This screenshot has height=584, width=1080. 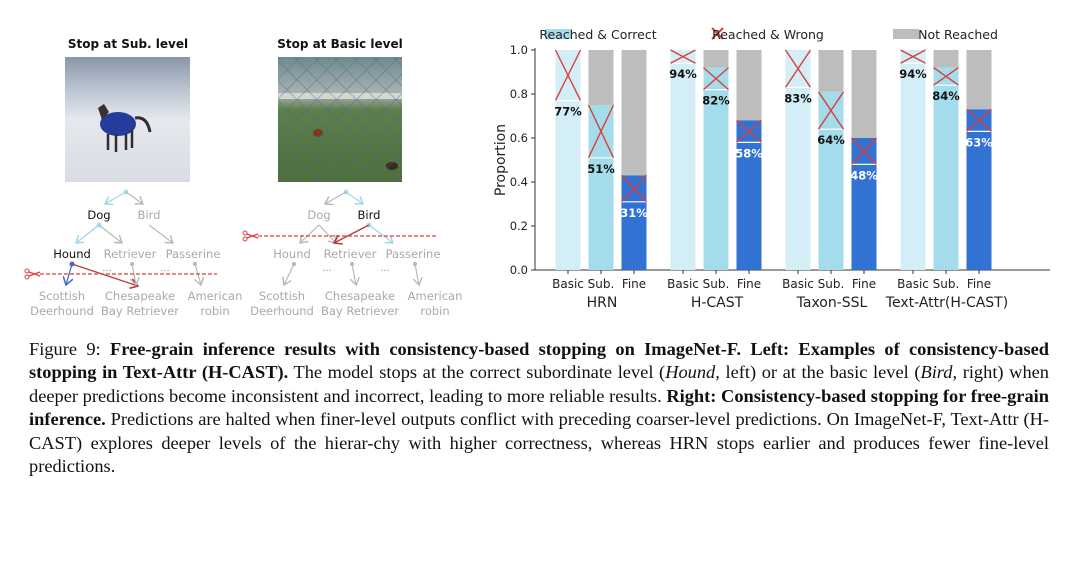 What do you see at coordinates (634, 213) in the screenshot?
I see `bar-value-label: 31%` at bounding box center [634, 213].